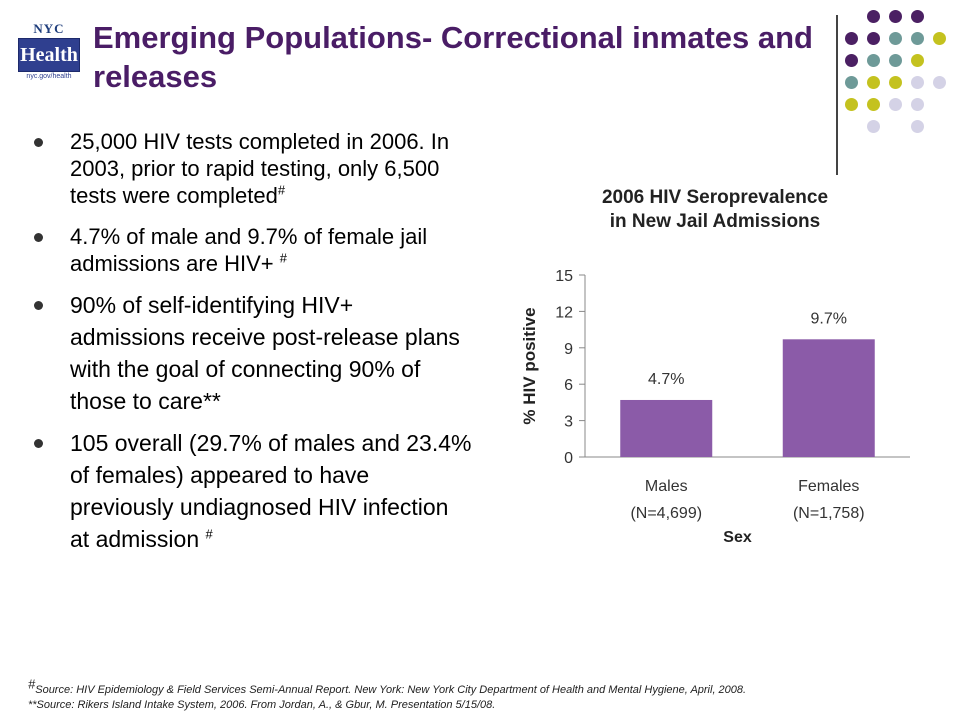 Image resolution: width=960 pixels, height=720 pixels. What do you see at coordinates (568, 422) in the screenshot?
I see `y-tick-label: 3` at bounding box center [568, 422].